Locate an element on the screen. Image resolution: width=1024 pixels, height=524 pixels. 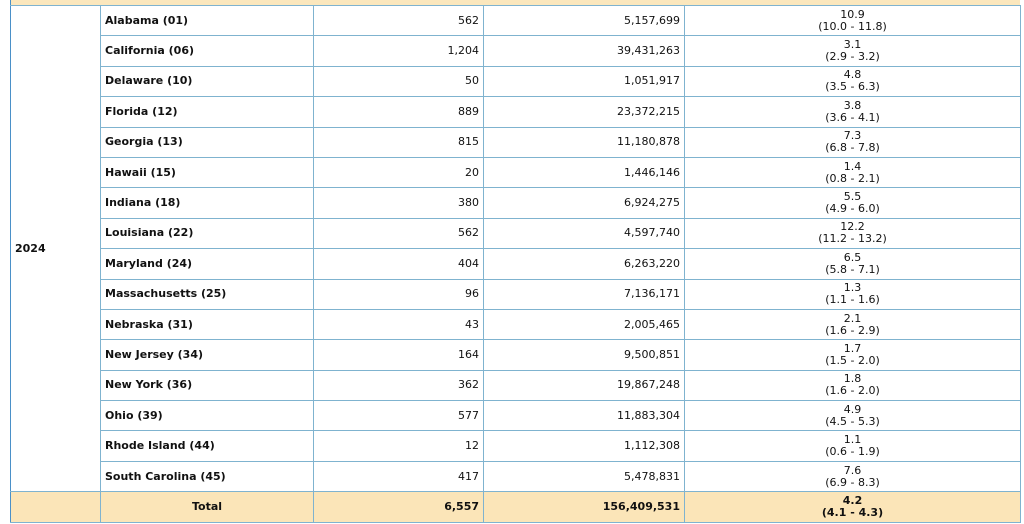
count-cell: 6,557 is located at coordinates (398, 507).